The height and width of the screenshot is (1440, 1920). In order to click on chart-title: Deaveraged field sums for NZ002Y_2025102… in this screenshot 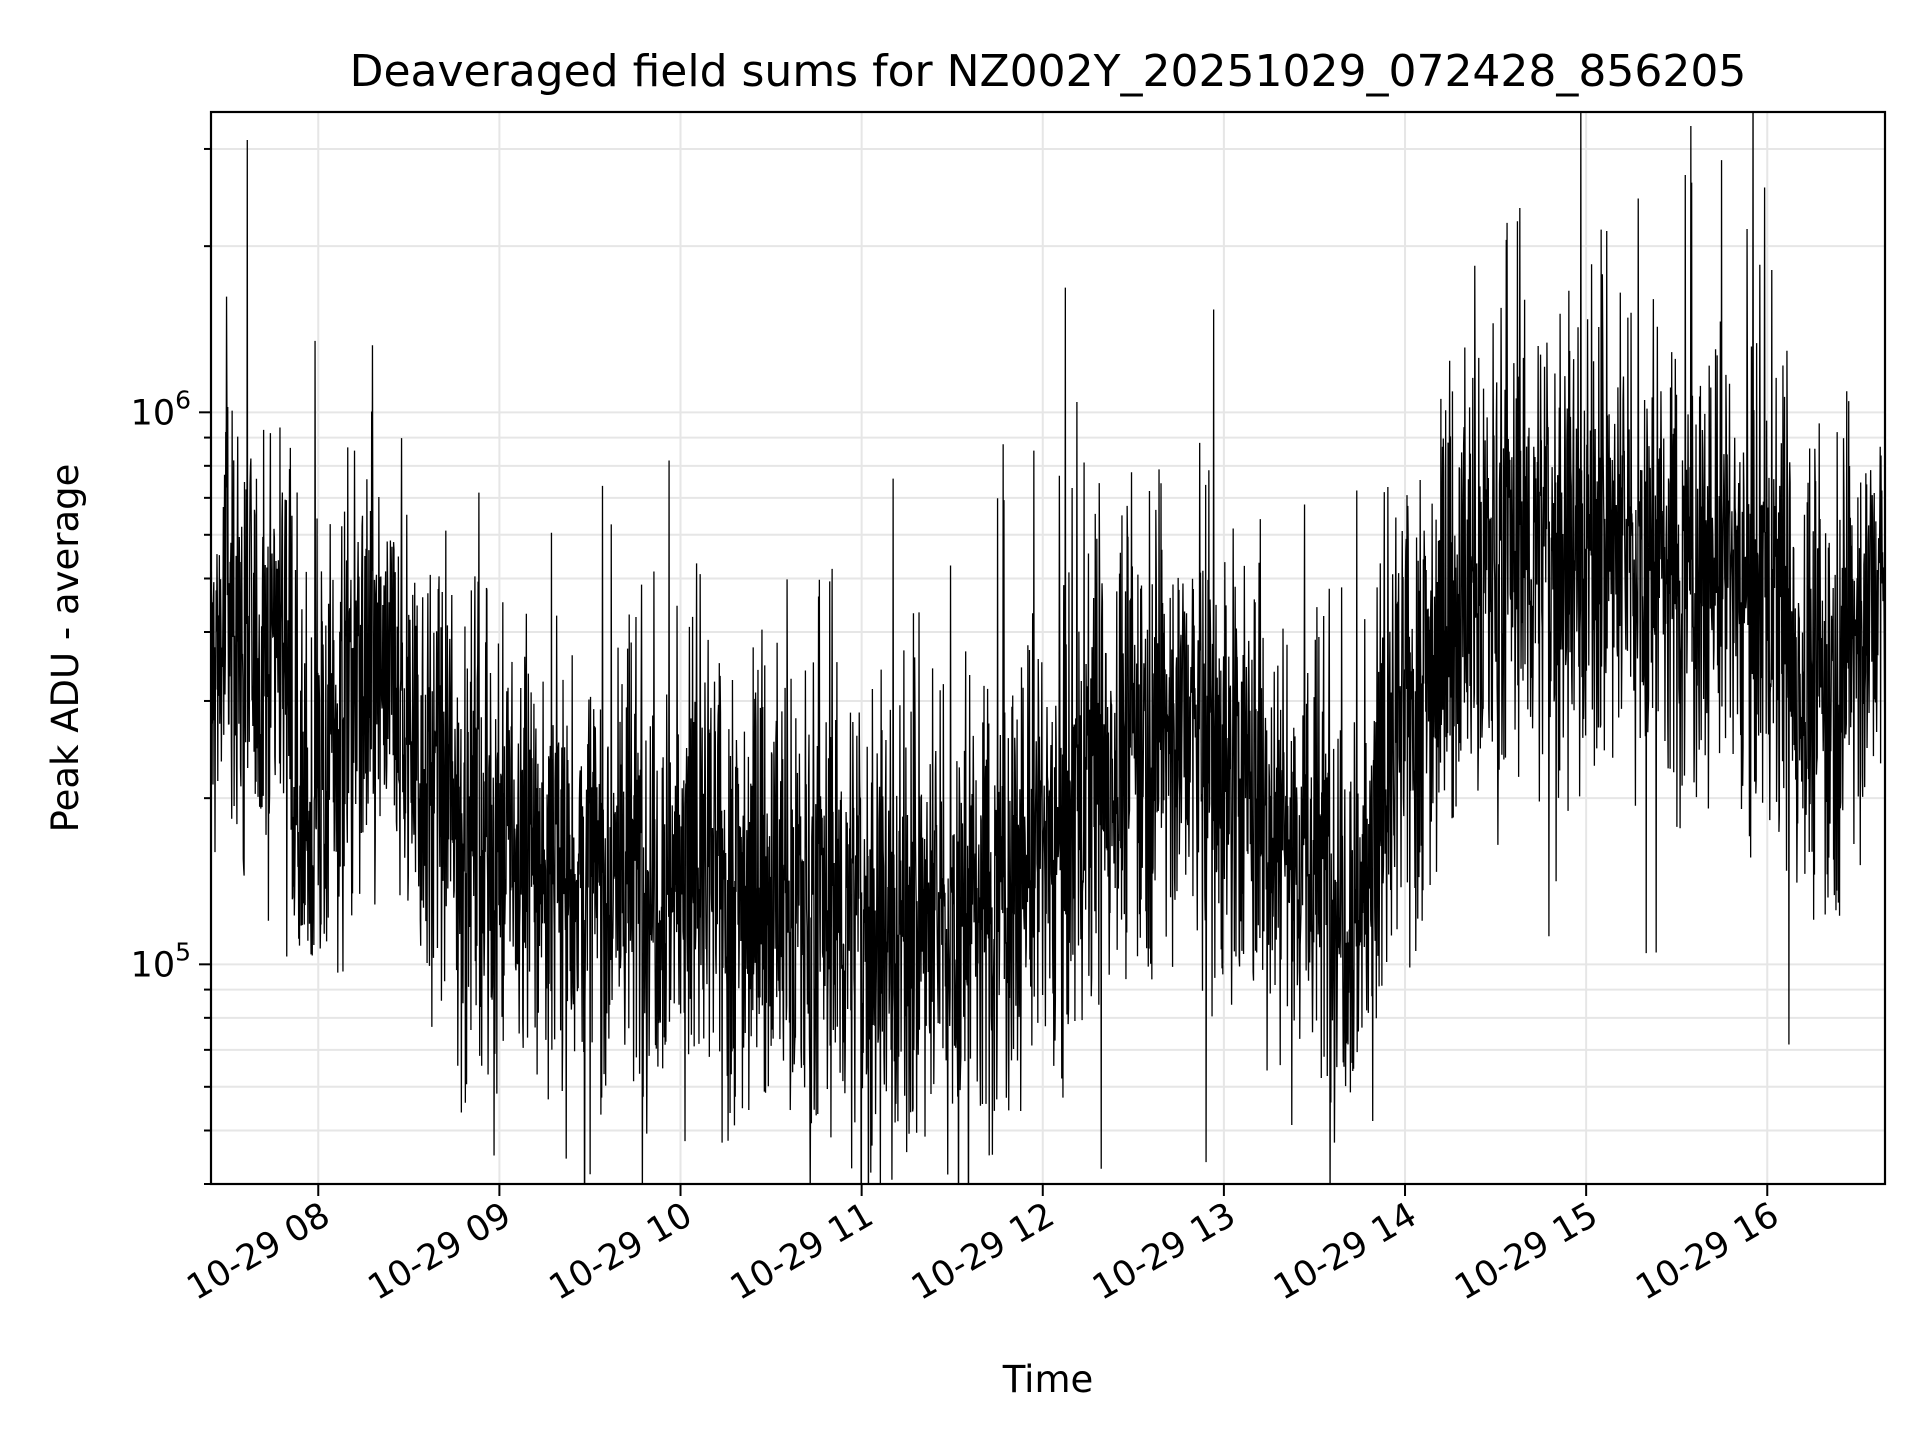, I will do `click(1048, 71)`.